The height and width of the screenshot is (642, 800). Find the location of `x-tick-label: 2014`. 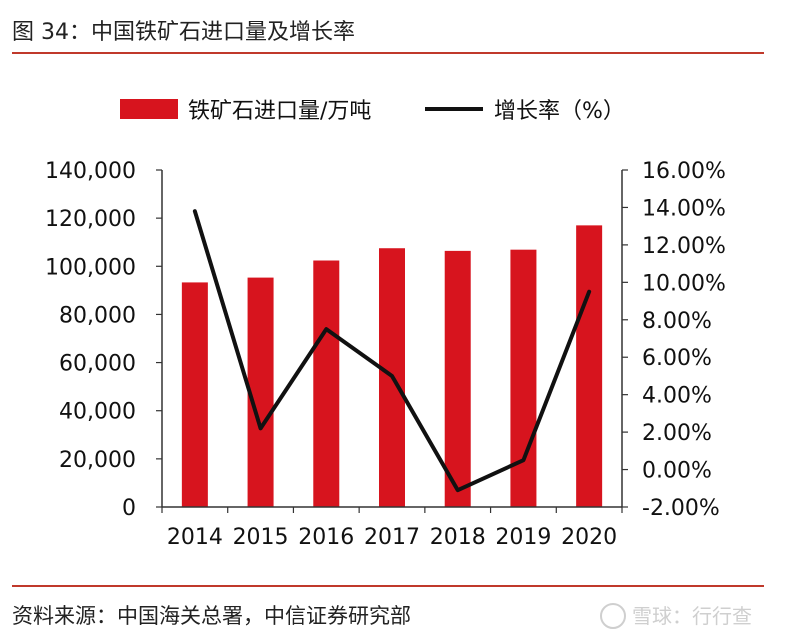

x-tick-label: 2014 is located at coordinates (195, 537).